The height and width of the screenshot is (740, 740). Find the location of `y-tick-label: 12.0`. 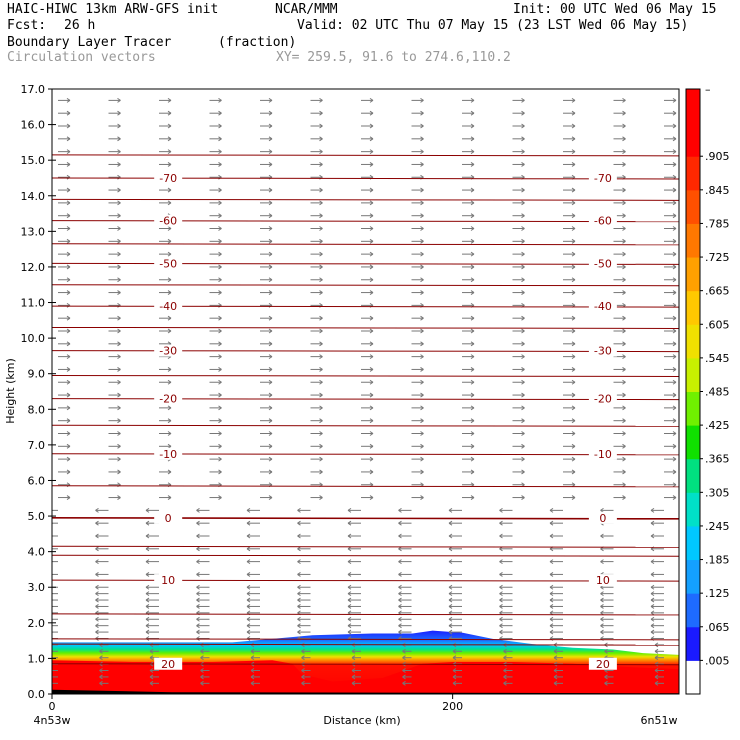

y-tick-label: 12.0 is located at coordinates (33, 267).